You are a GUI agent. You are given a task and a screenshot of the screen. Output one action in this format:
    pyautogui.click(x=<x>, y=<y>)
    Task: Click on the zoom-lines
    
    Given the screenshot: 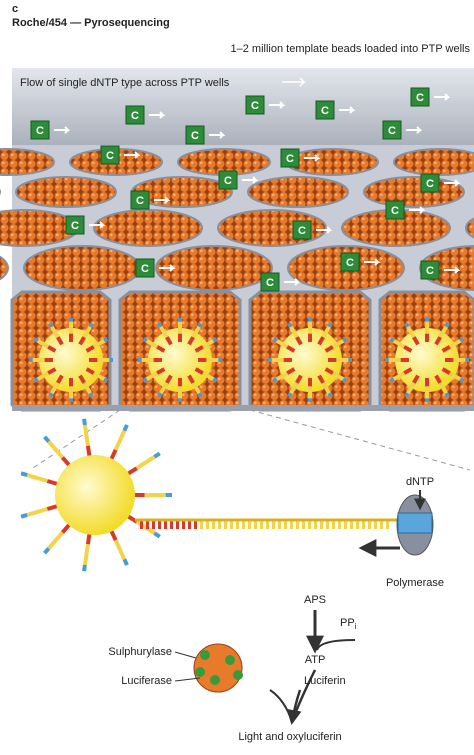 What is the action you would take?
    pyautogui.click(x=250, y=440)
    